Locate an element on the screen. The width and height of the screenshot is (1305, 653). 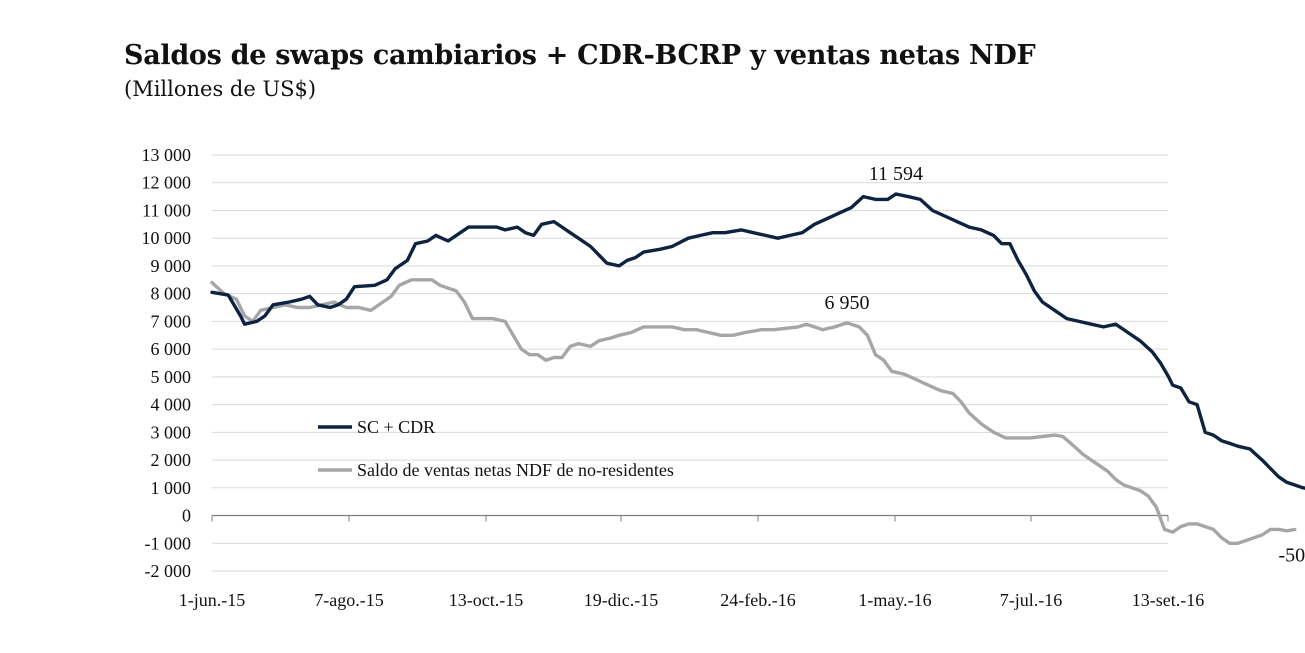
legend-label: SC + CDR is located at coordinates (396, 427).